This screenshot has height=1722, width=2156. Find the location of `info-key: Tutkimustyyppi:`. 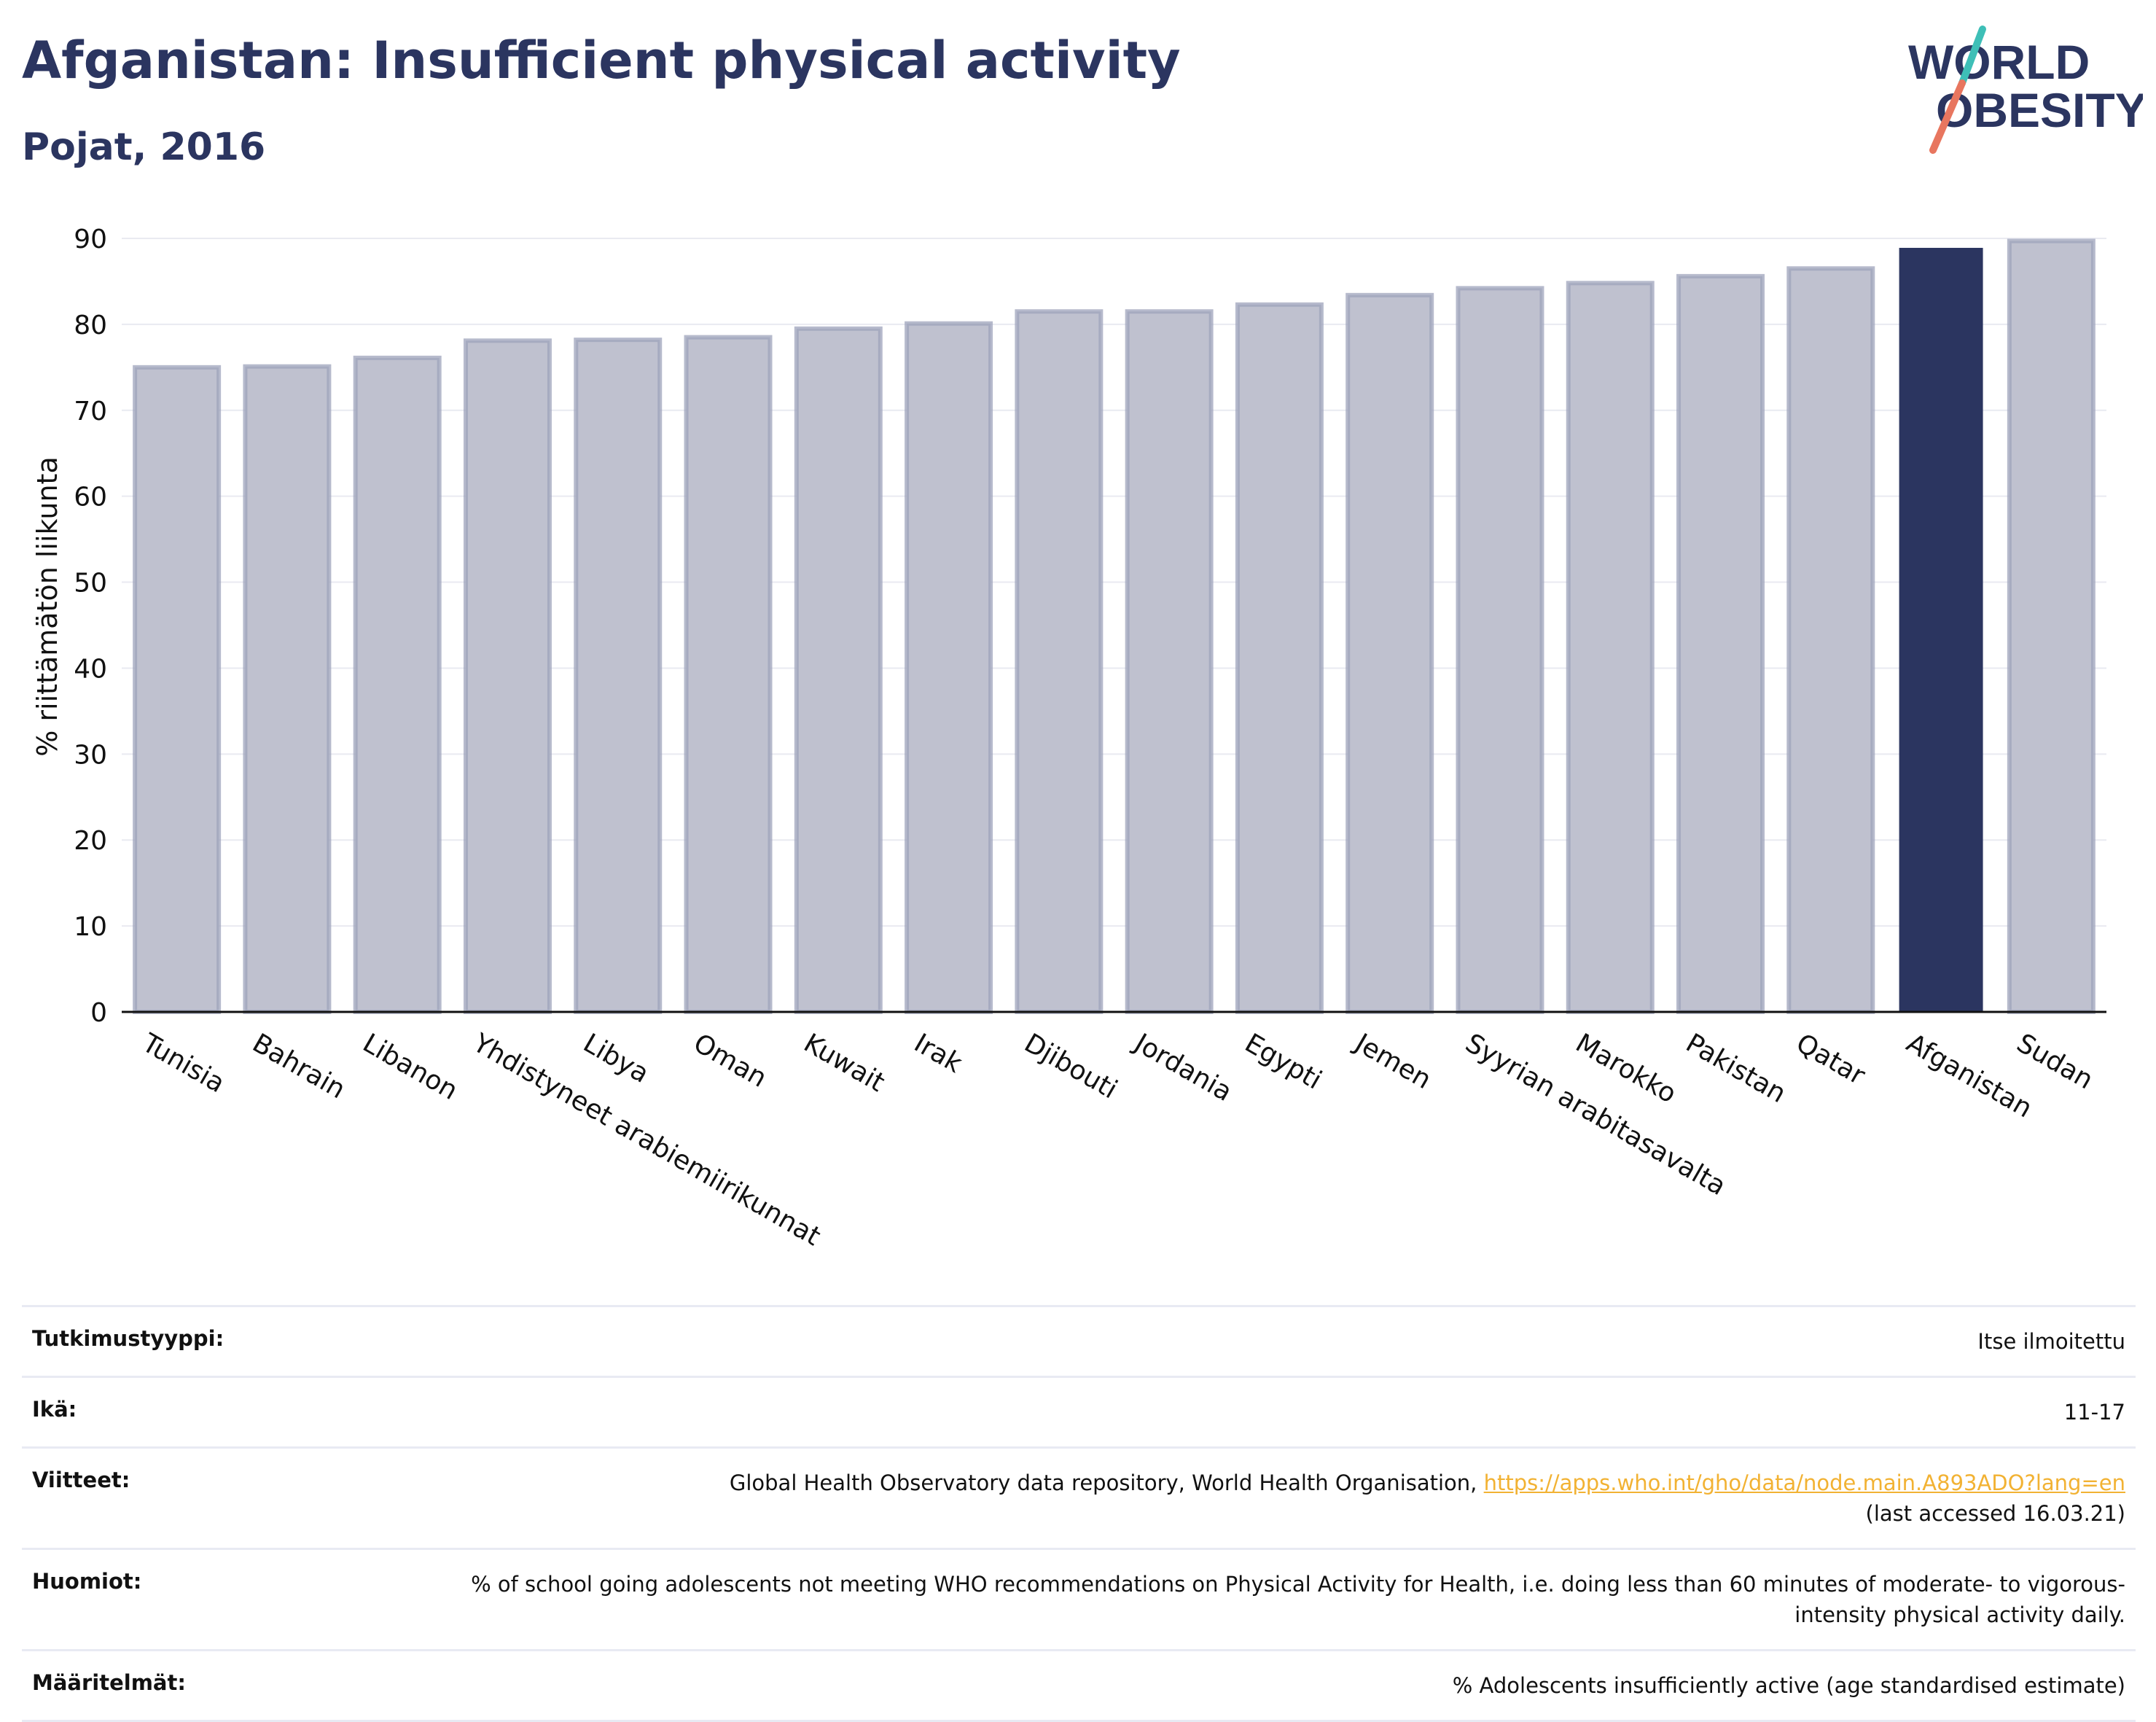

info-key: Tutkimustyyppi: is located at coordinates (236, 1341).